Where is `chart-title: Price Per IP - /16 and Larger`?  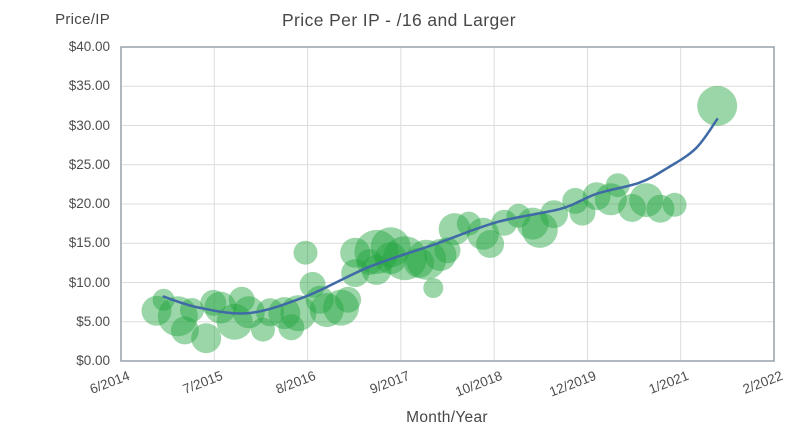
chart-title: Price Per IP - /16 and Larger is located at coordinates (399, 20).